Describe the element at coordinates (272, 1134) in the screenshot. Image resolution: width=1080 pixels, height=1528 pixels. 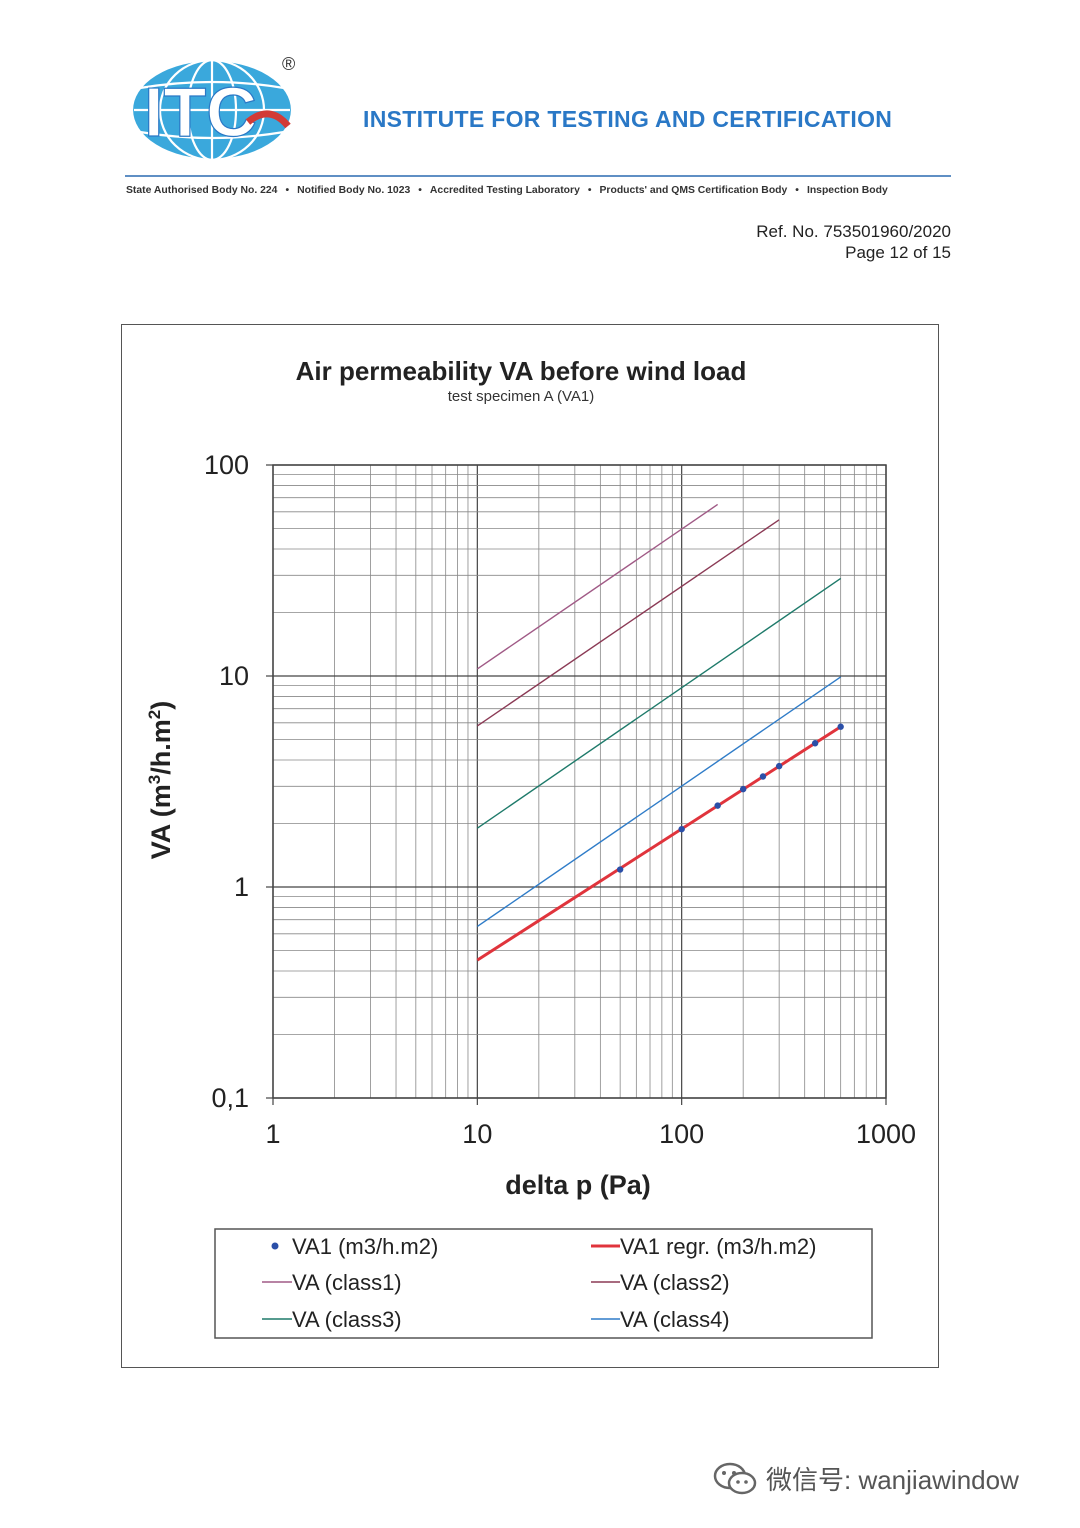
I see `x-tick-label: 1` at that location.